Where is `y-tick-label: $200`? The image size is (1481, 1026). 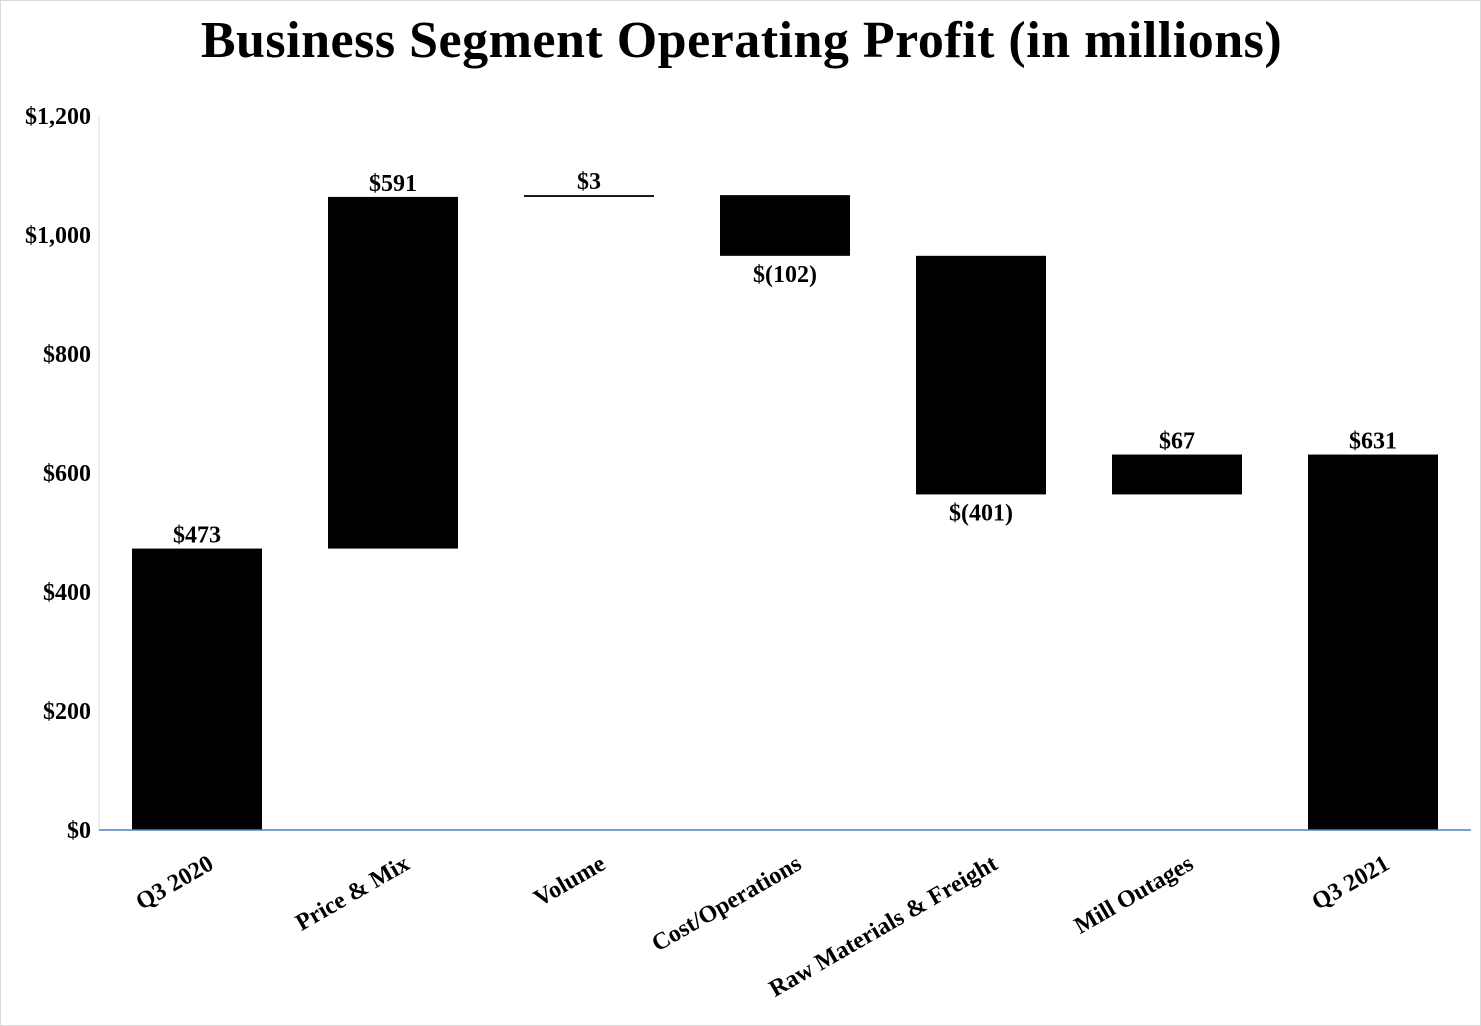 y-tick-label: $200 is located at coordinates (67, 712).